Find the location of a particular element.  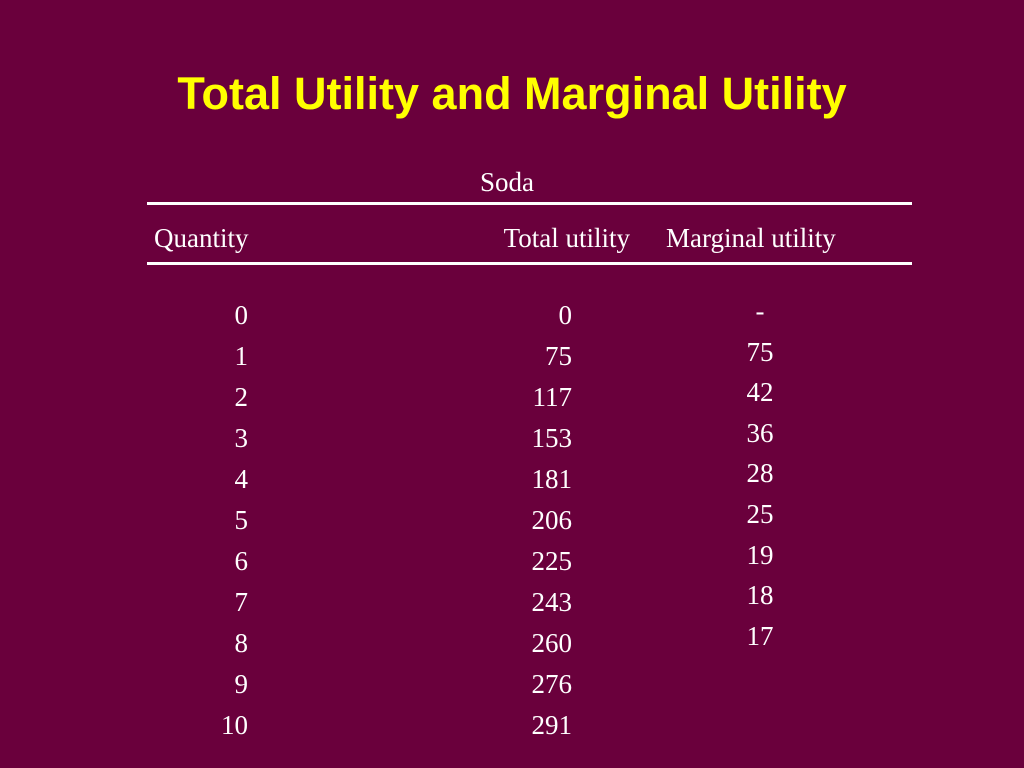

table-header-rule is located at coordinates (529, 263).